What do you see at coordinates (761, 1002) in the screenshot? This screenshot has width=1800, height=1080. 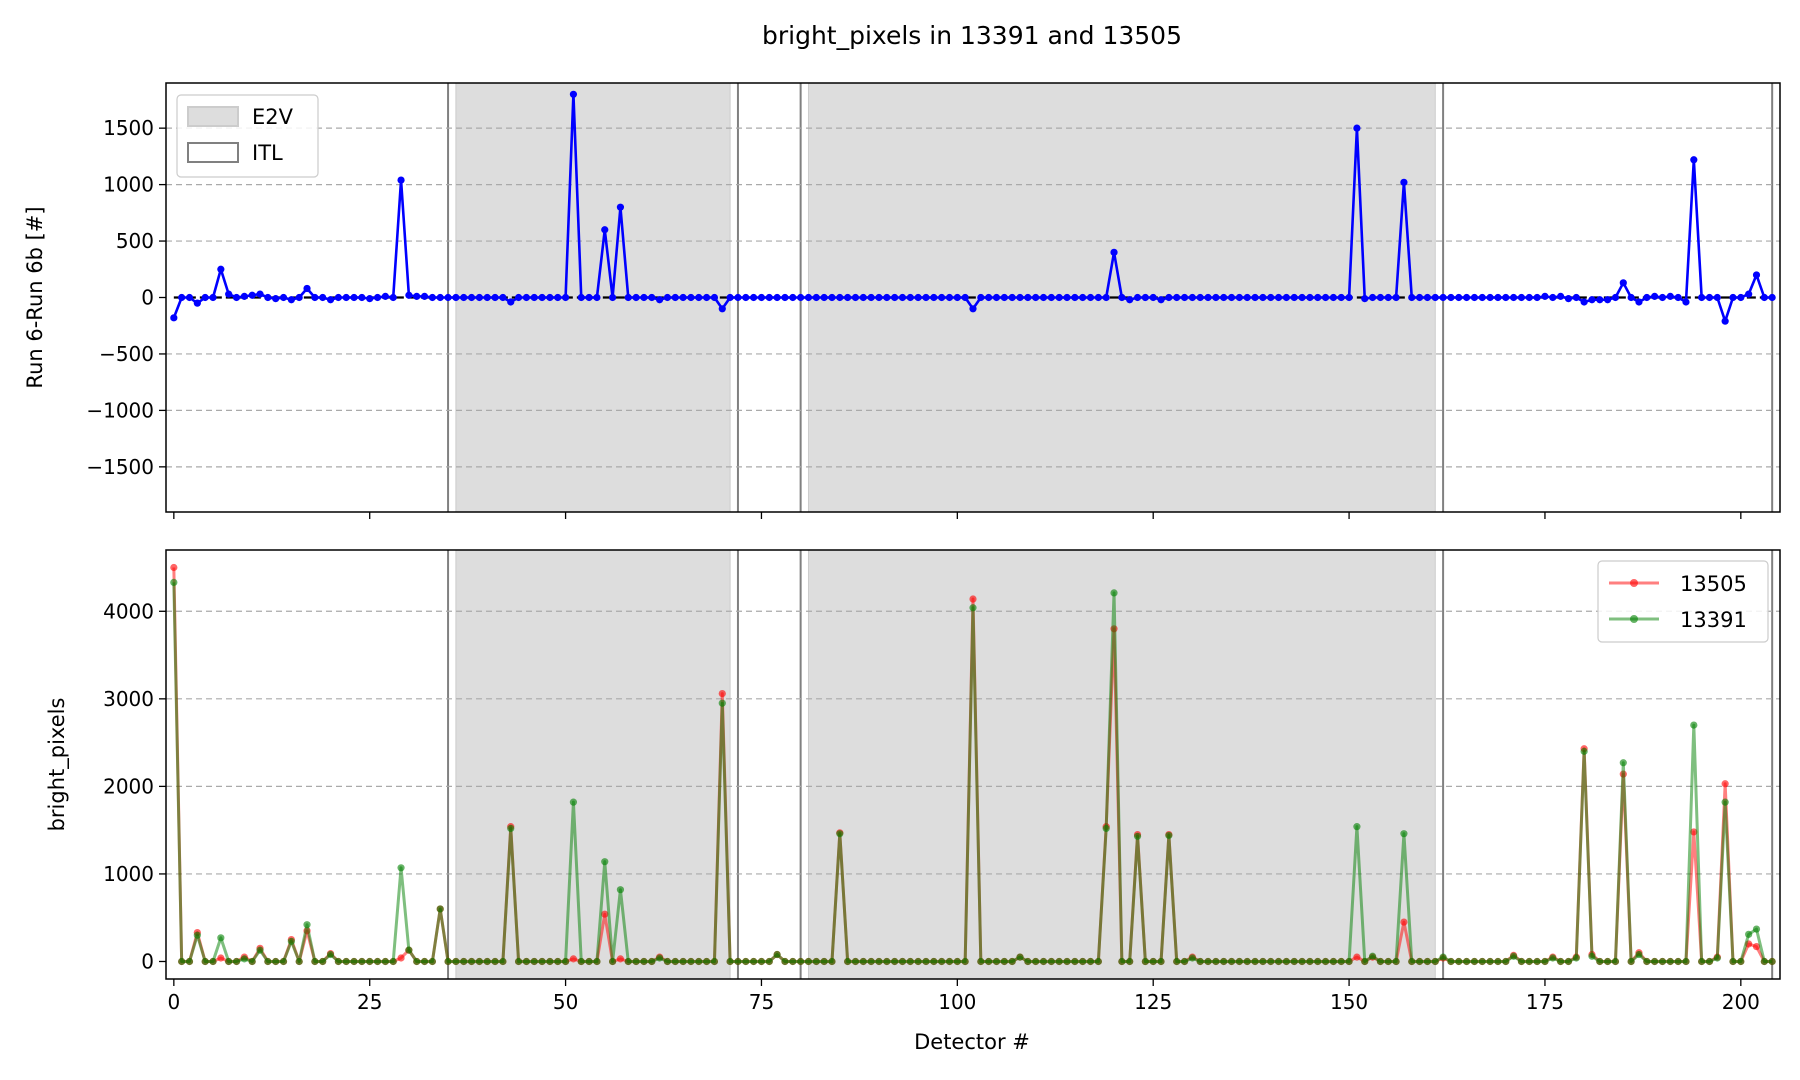 I see `x-tick-label-3: 75` at bounding box center [761, 1002].